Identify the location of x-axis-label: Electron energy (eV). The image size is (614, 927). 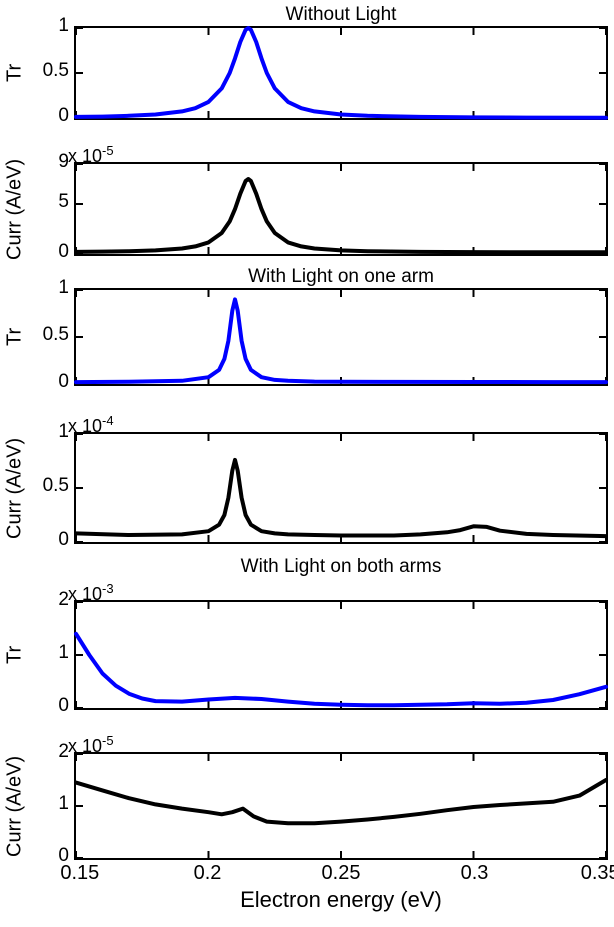
(341, 899).